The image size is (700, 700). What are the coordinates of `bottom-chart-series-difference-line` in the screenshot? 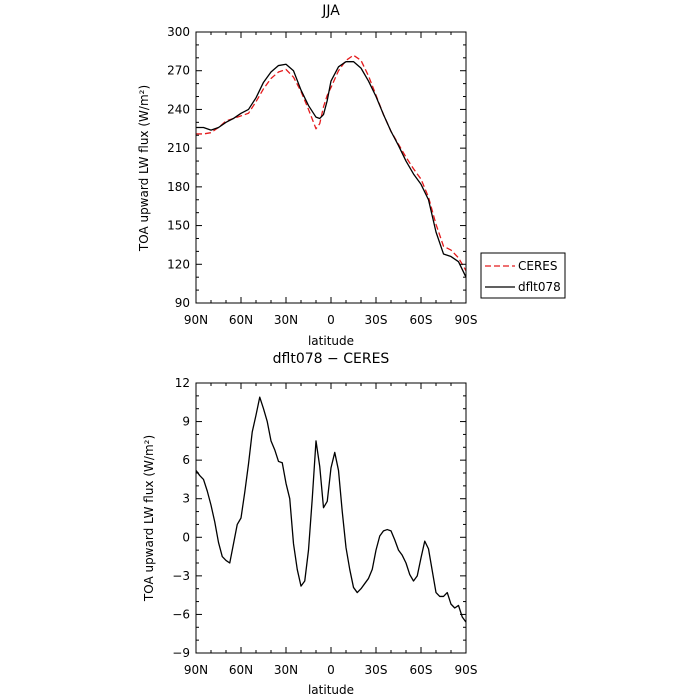 It's located at (331, 509).